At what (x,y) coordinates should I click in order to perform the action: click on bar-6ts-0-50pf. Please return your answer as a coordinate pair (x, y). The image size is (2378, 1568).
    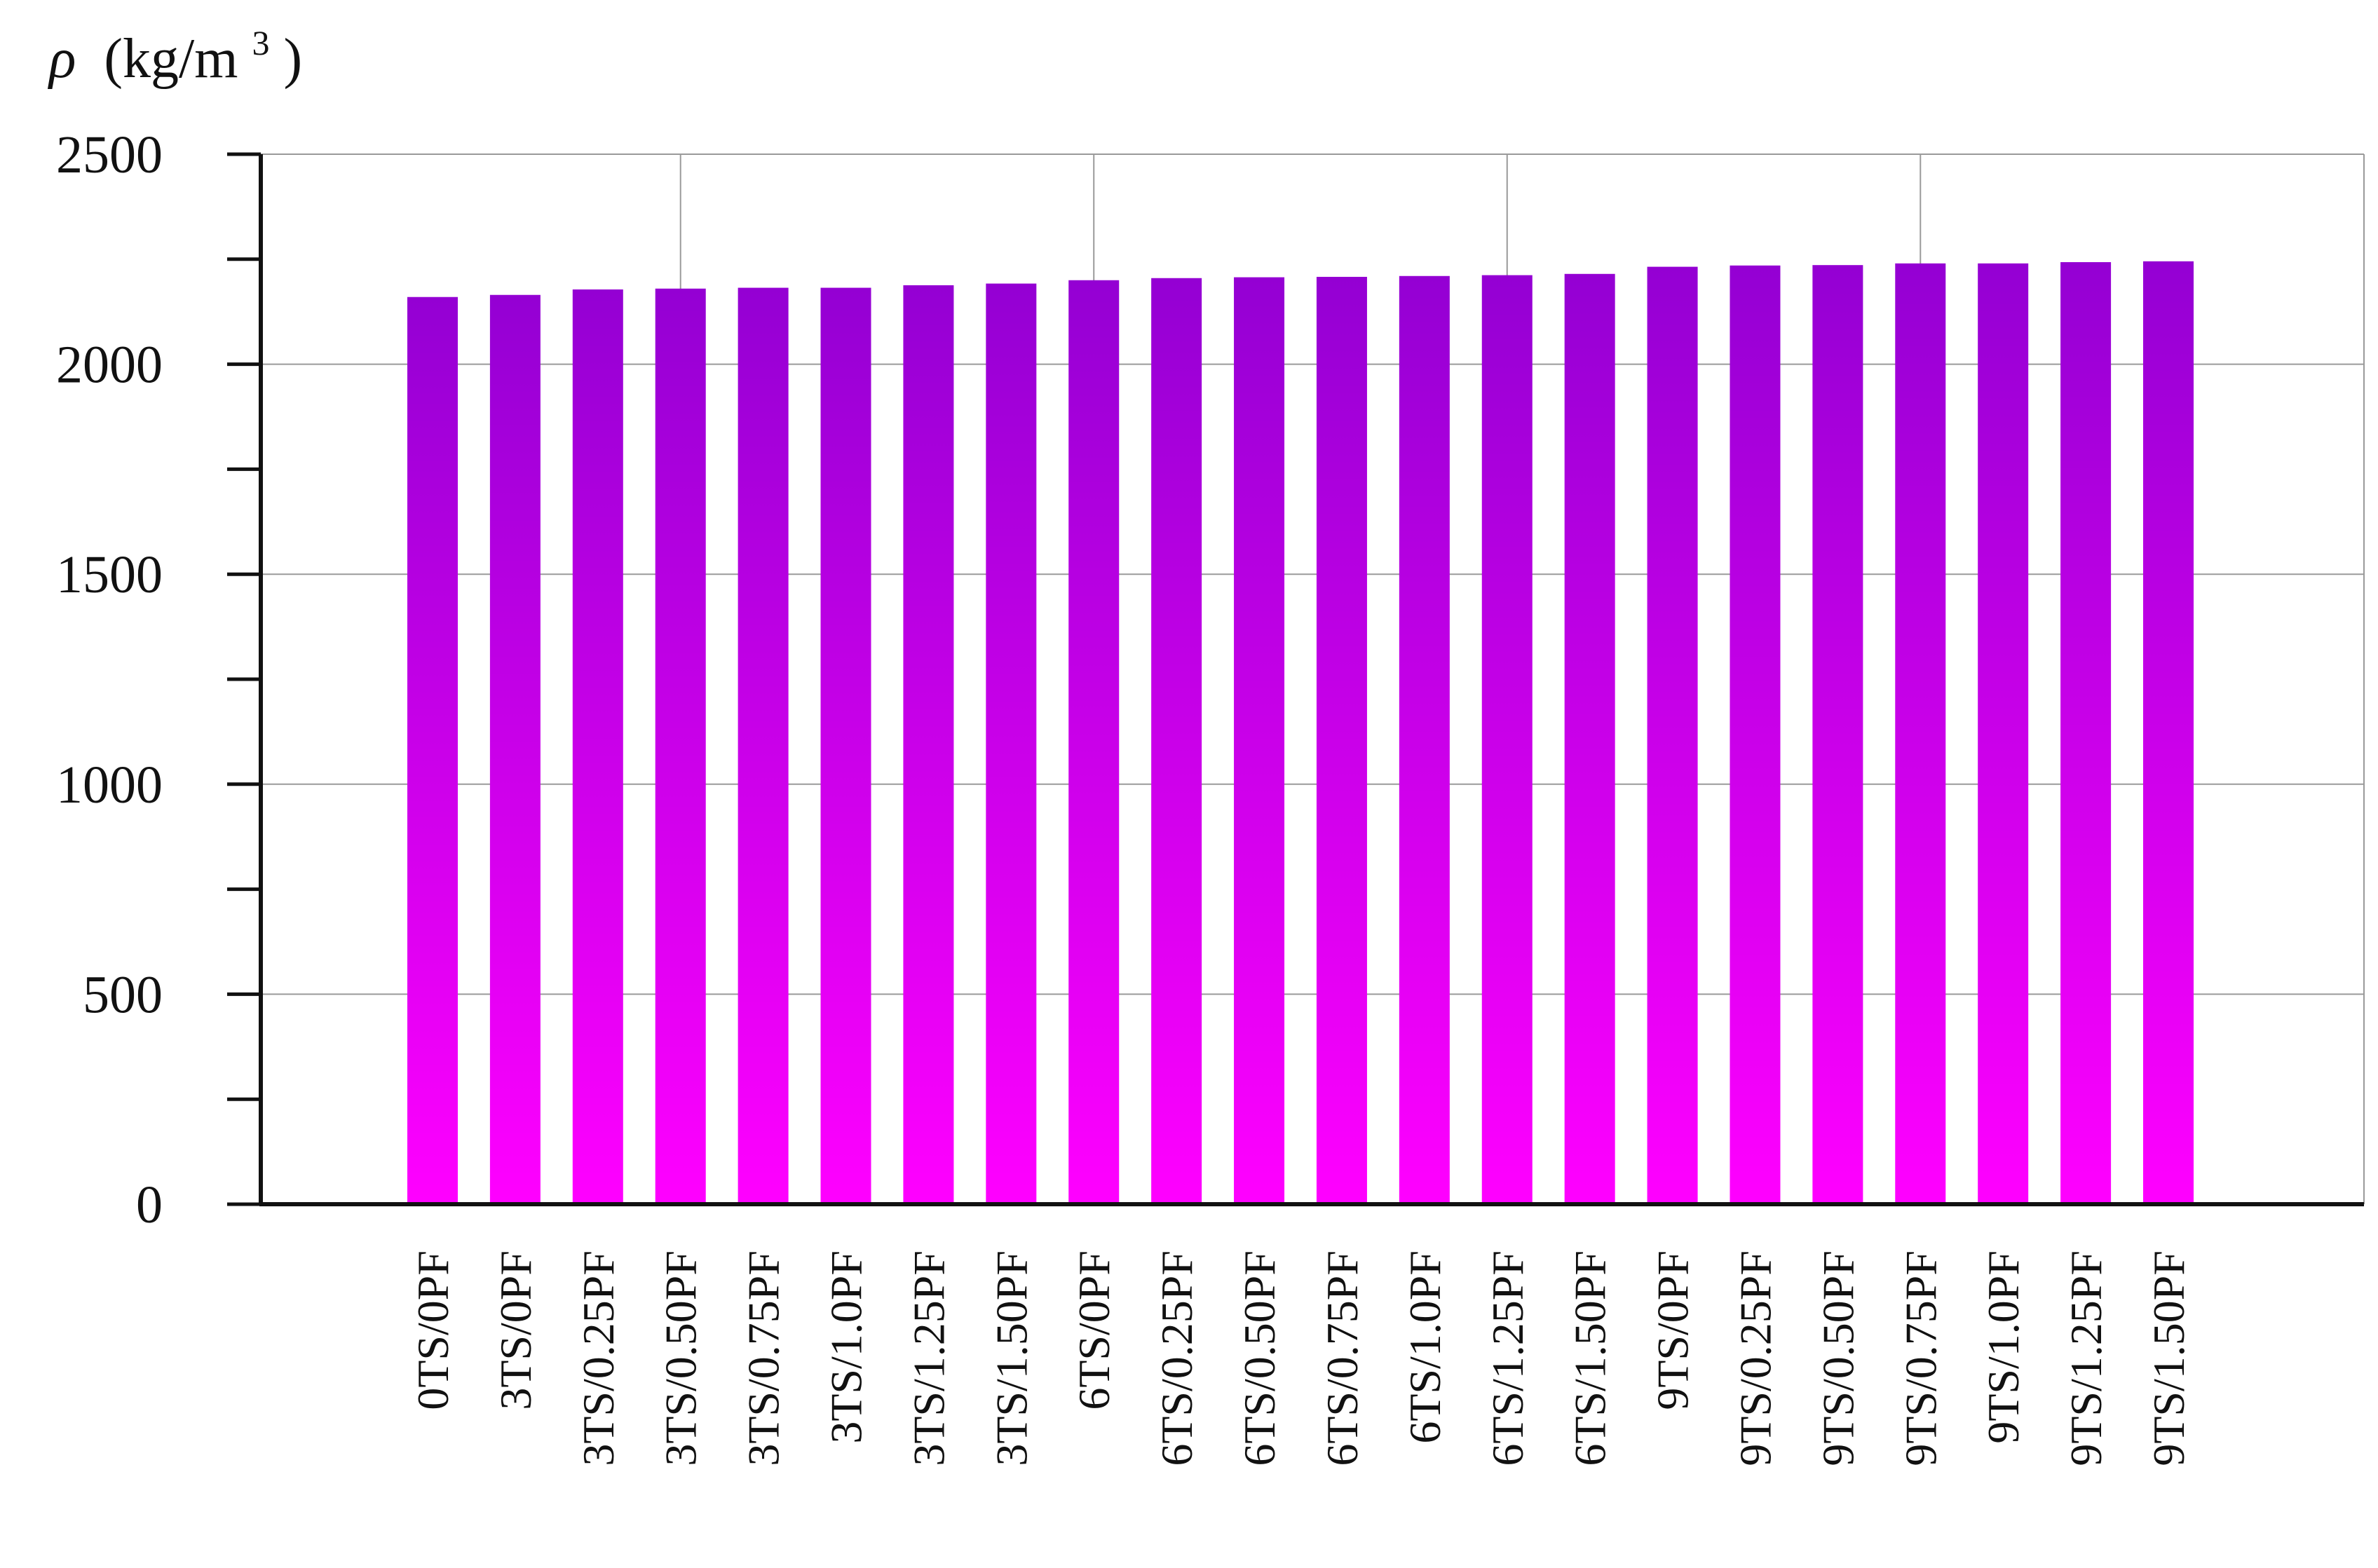
    Looking at the image, I should click on (1259, 740).